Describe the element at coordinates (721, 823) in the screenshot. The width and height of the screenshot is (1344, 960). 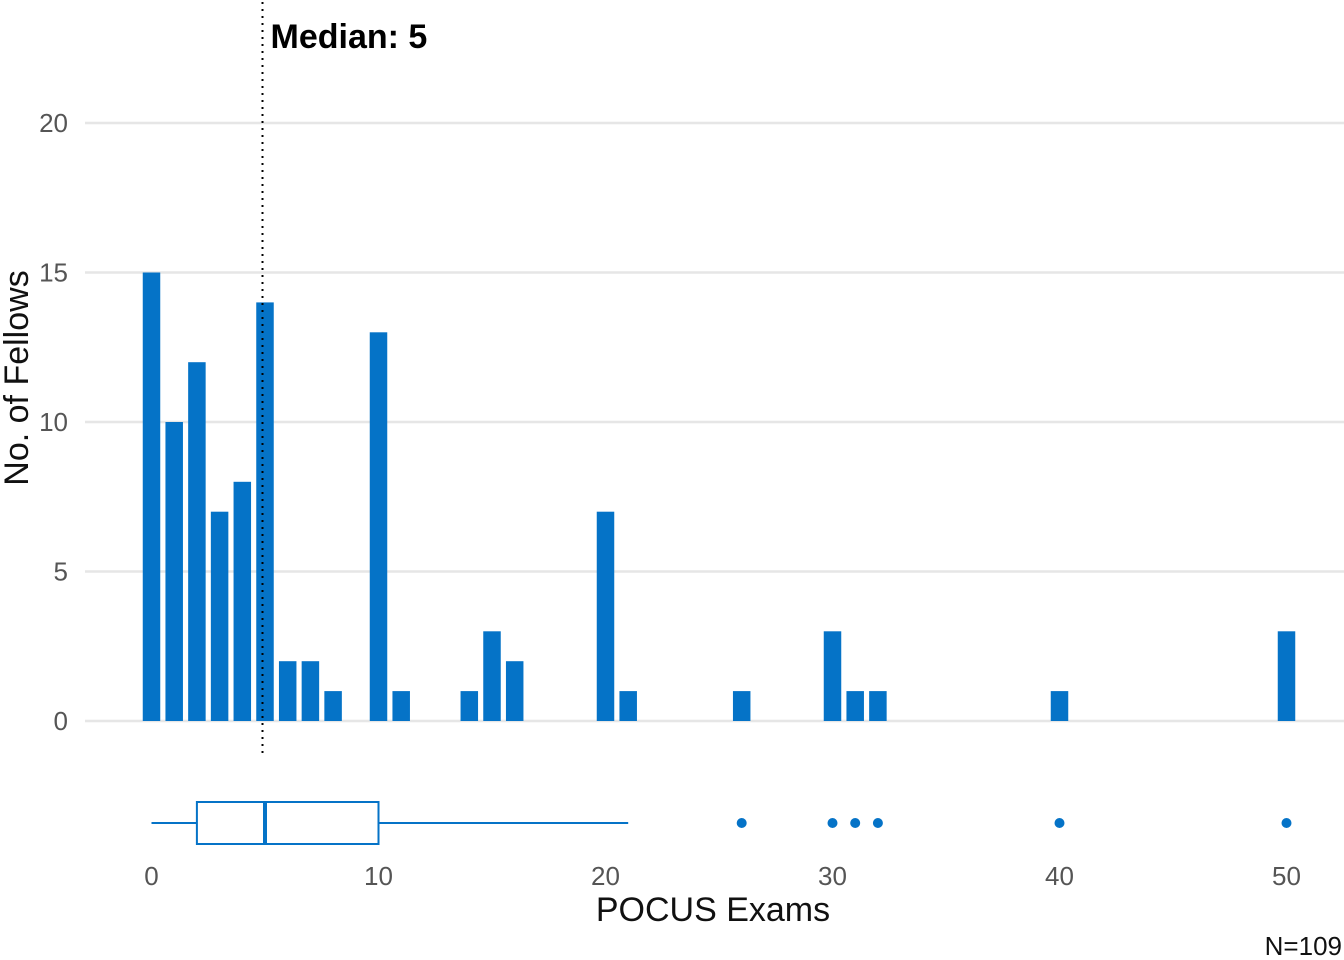
I see `boxplot` at that location.